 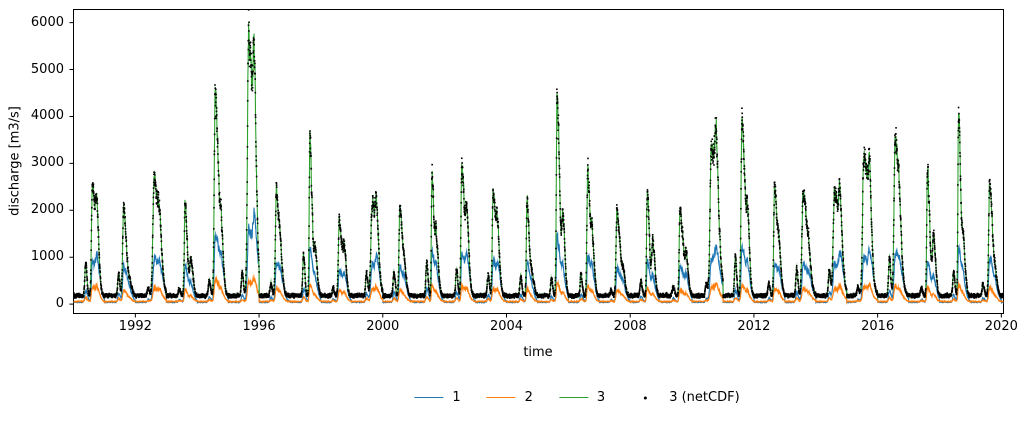 I want to click on legend: 1 2 3 3 (netCDF), so click(x=577, y=397).